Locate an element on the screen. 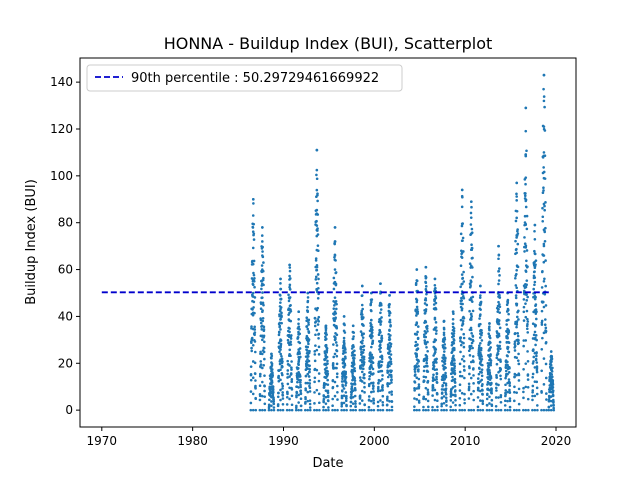 The height and width of the screenshot is (480, 640). x-tick-label: 2020 is located at coordinates (556, 441).